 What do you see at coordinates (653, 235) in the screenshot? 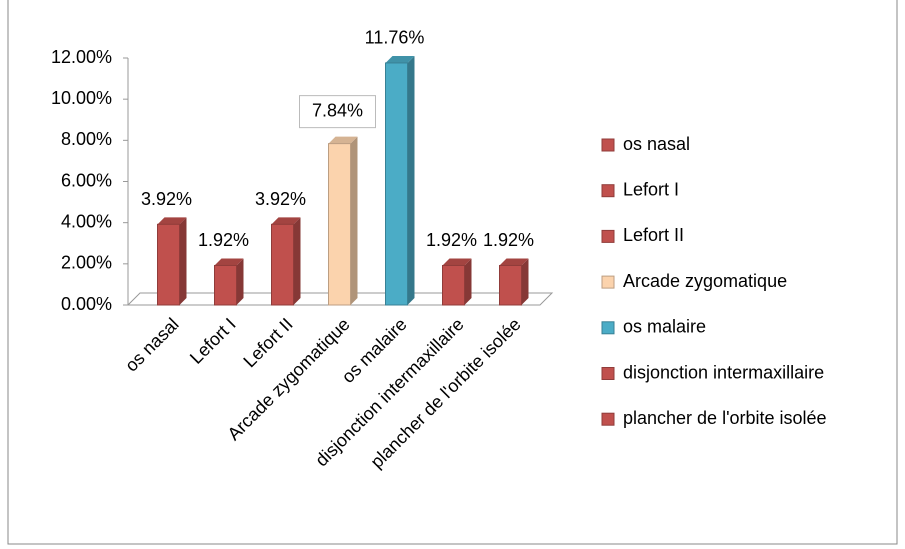
I see `legend-label: Lefort II` at bounding box center [653, 235].